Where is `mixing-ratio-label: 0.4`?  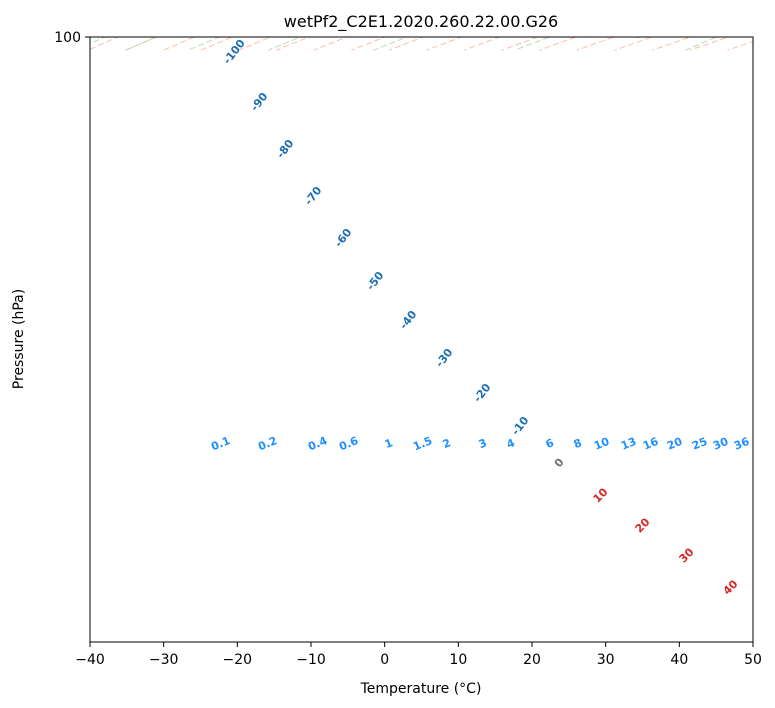 mixing-ratio-label: 0.4 is located at coordinates (317, 443).